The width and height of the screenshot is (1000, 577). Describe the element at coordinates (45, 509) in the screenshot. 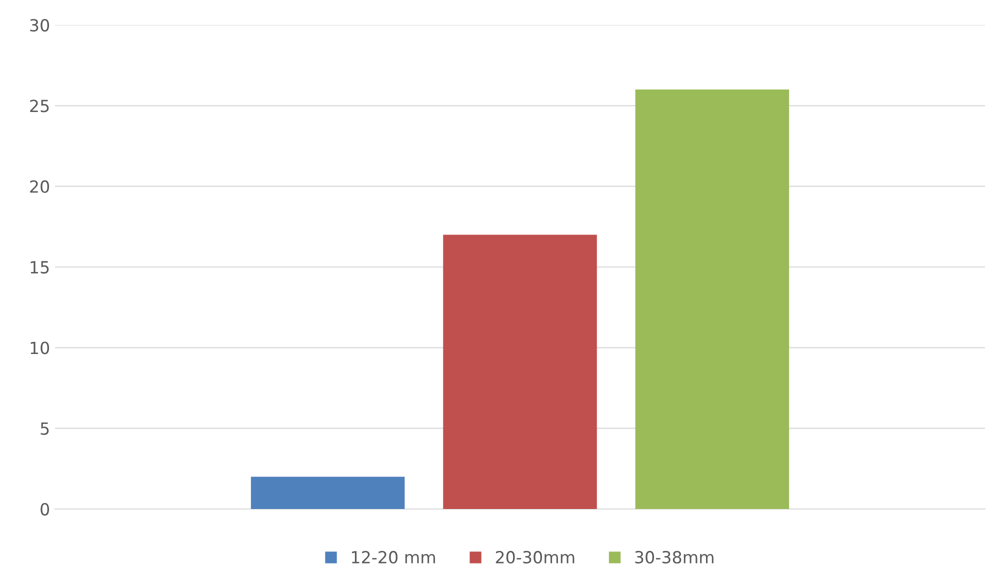

I see `y-tick-label: 0` at that location.